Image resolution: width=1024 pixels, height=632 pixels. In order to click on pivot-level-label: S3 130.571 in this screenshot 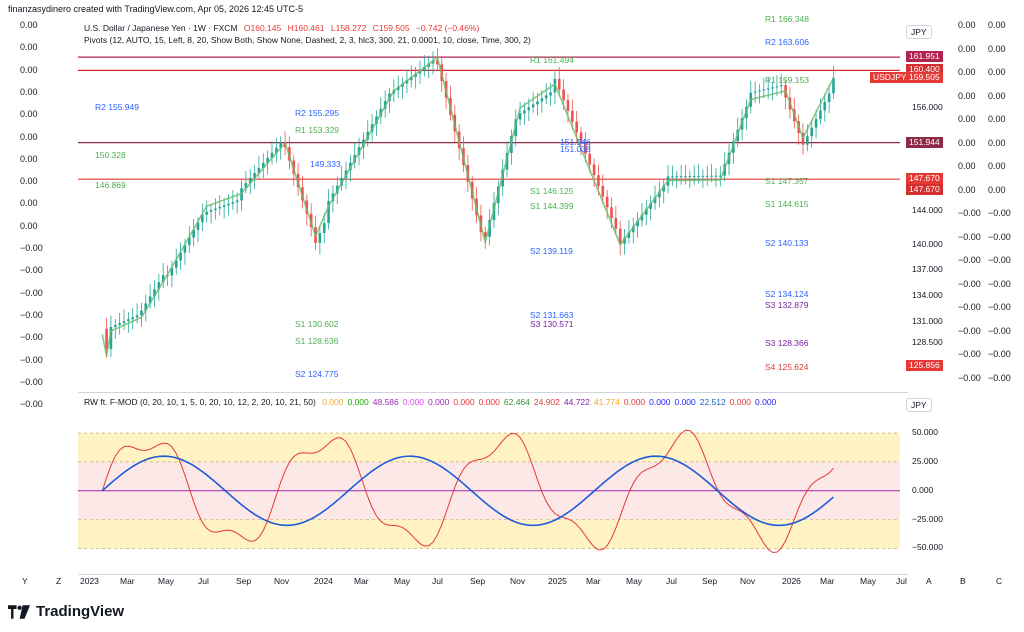, I will do `click(552, 324)`.